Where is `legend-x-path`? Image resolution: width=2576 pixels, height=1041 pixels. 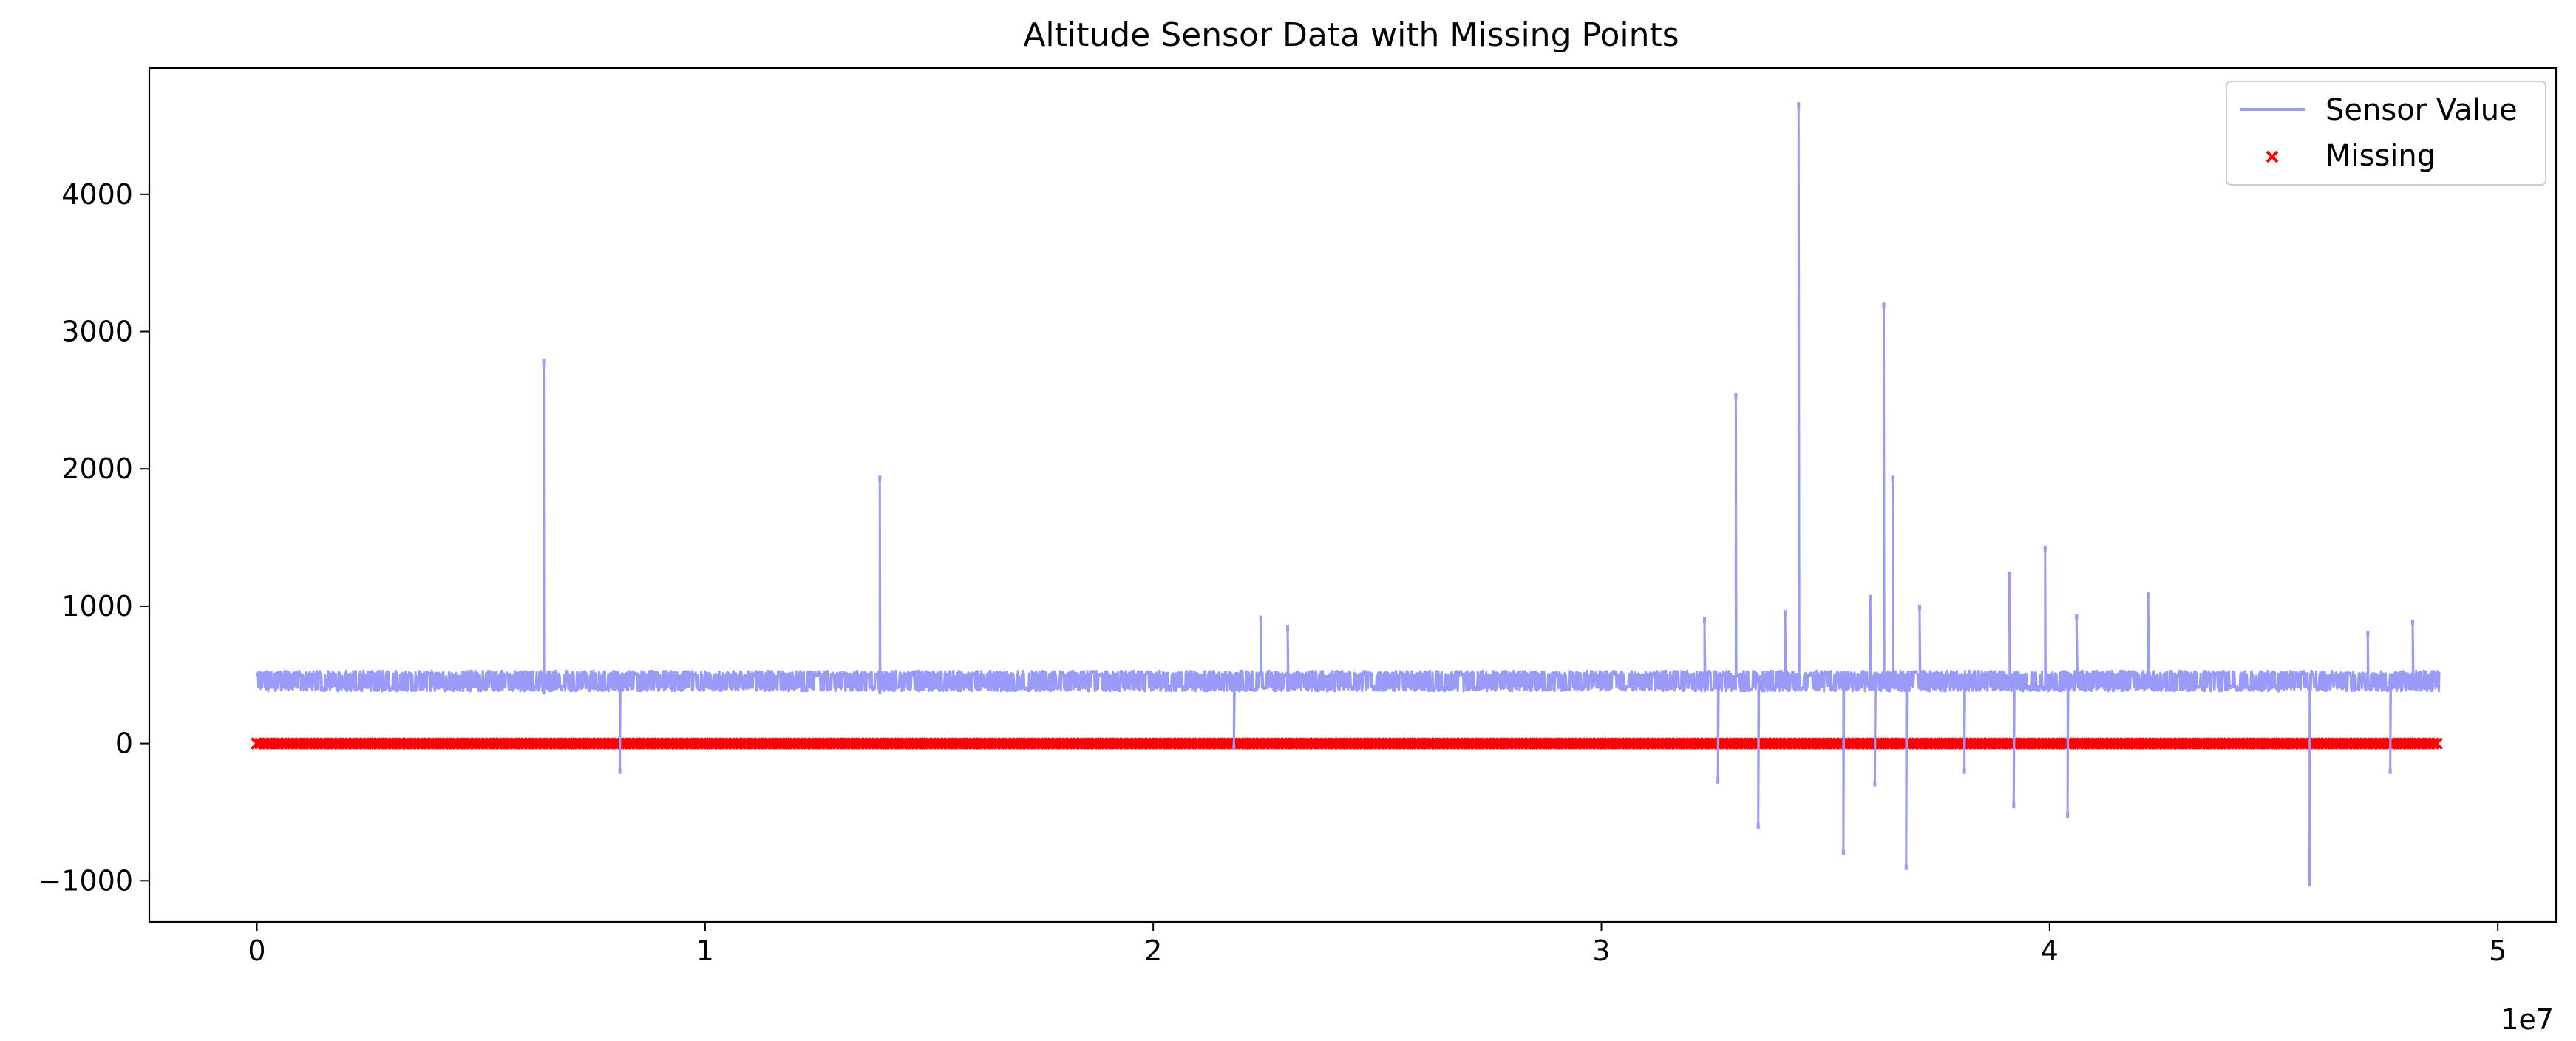 legend-x-path is located at coordinates (2272, 156).